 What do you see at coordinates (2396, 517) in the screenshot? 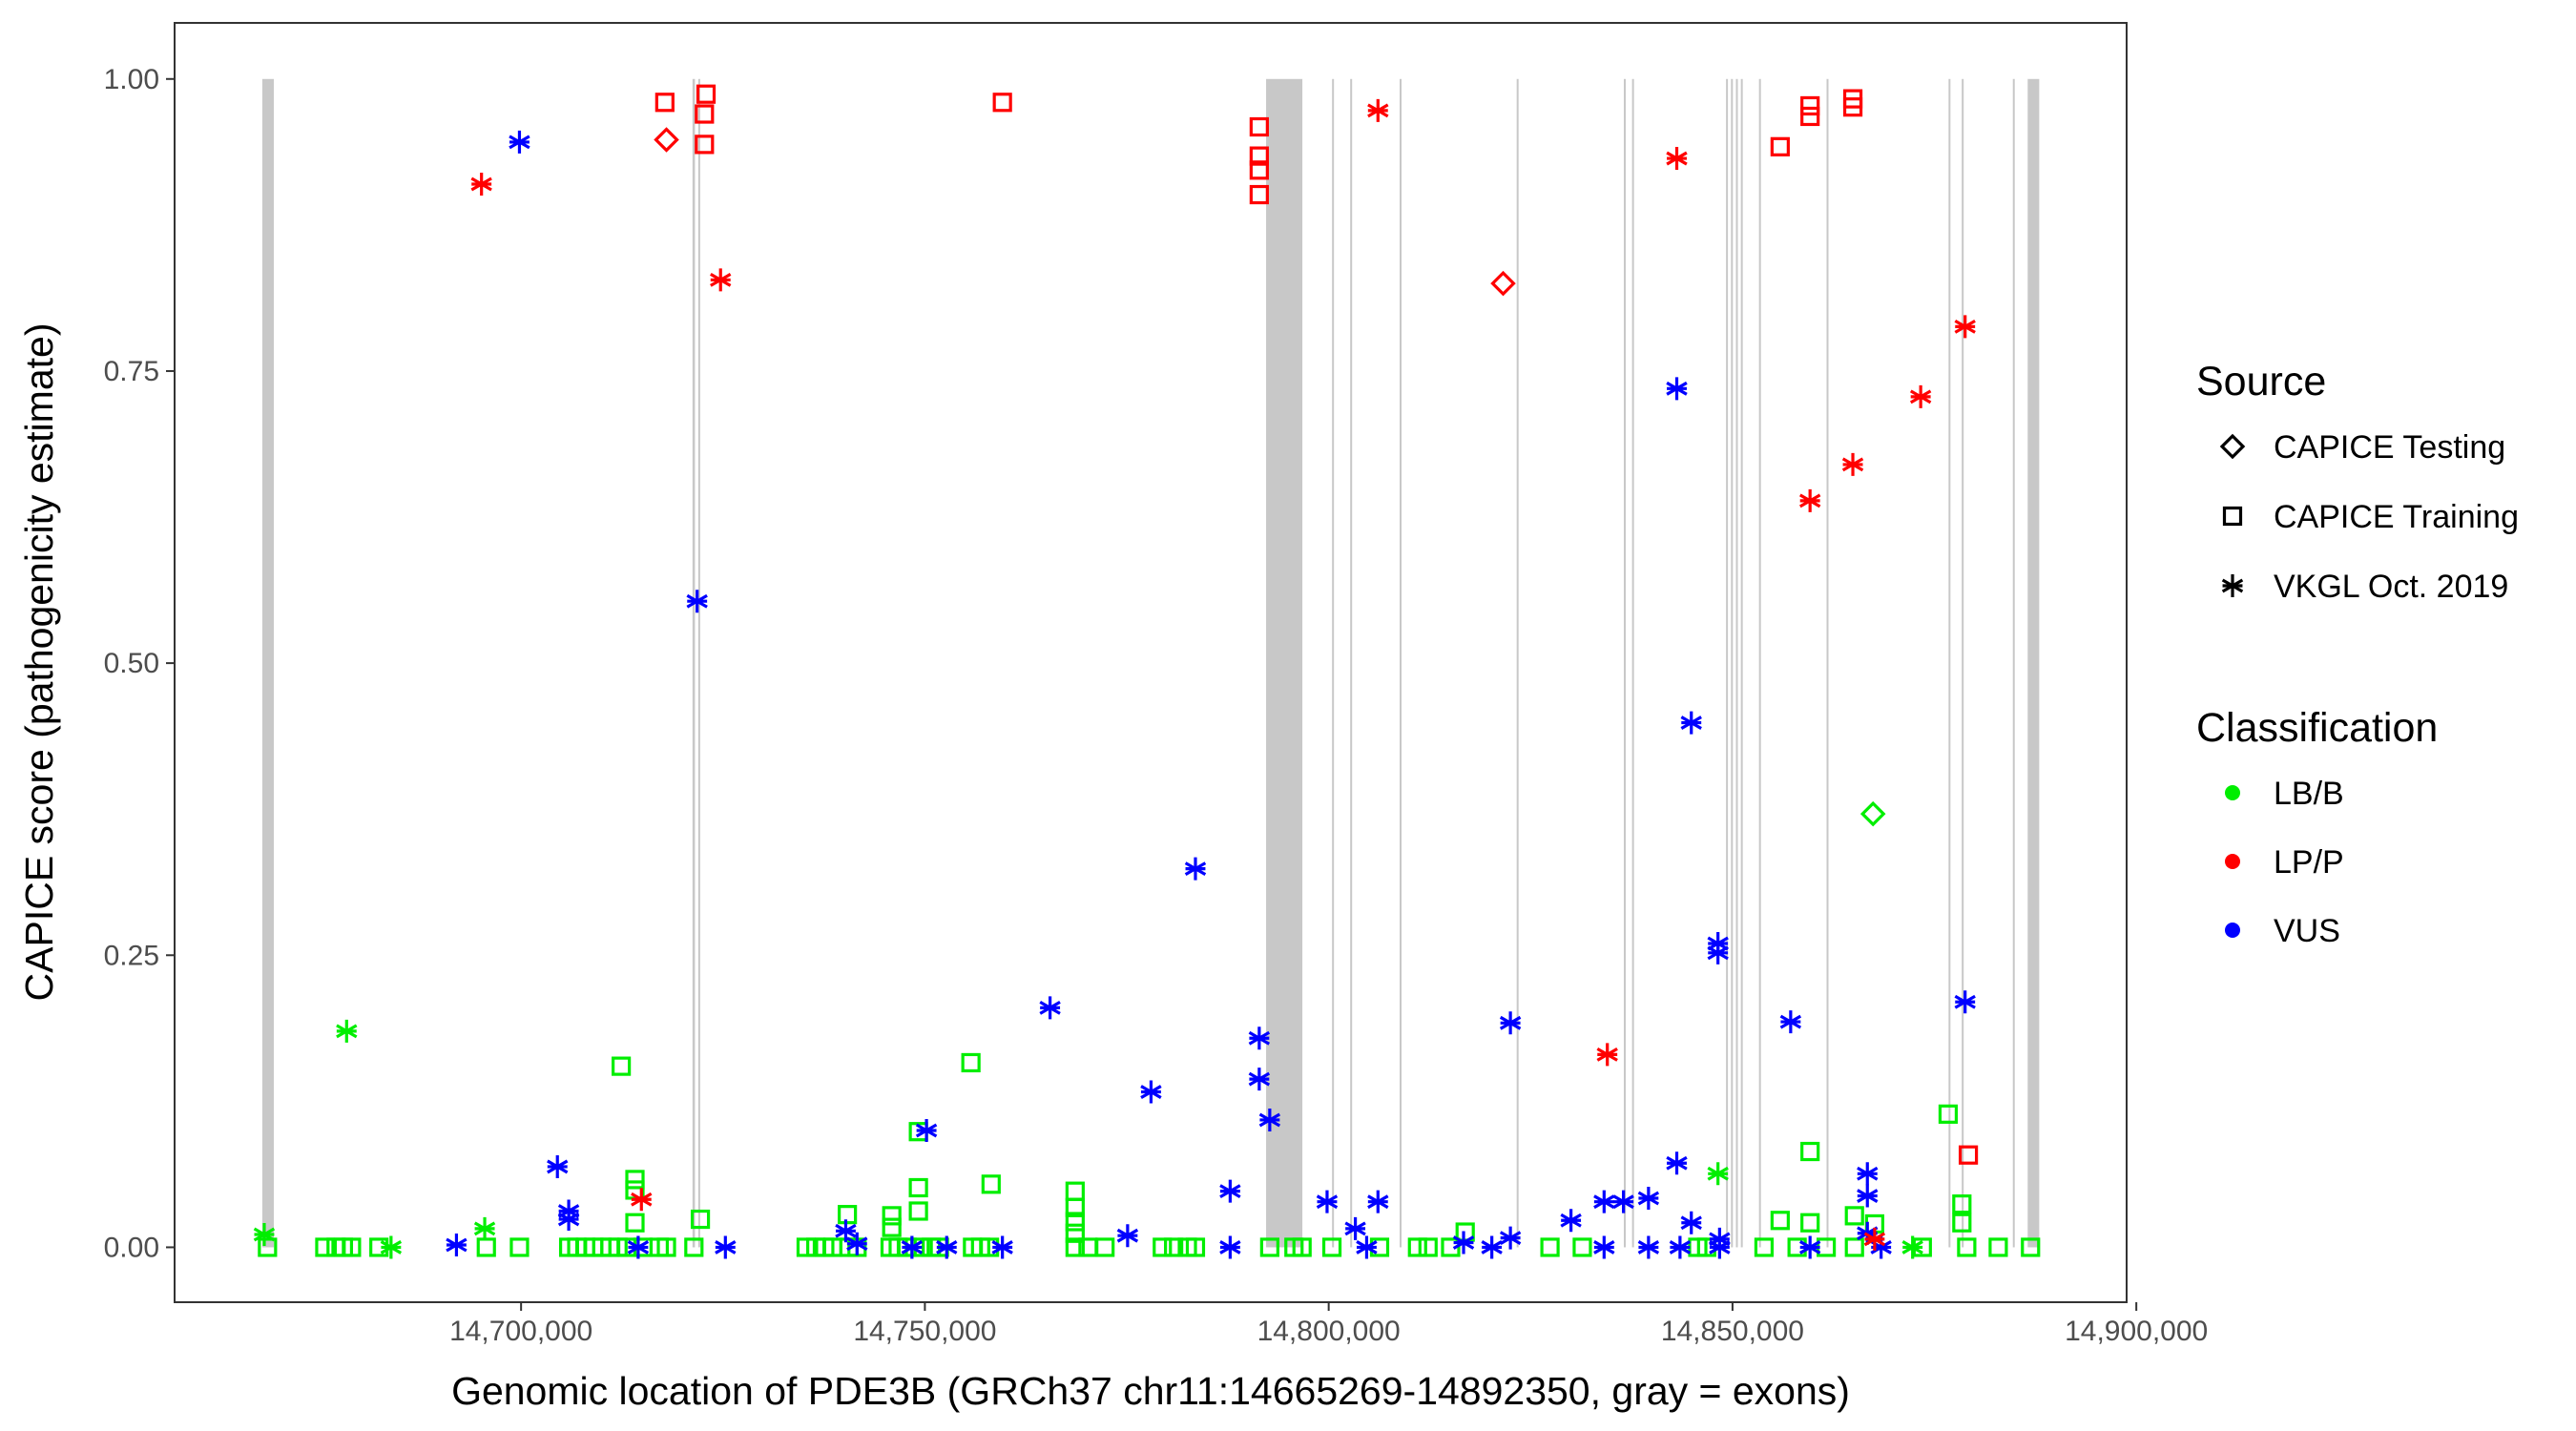
I see `legend-source-label: CAPICE Training` at bounding box center [2396, 517].